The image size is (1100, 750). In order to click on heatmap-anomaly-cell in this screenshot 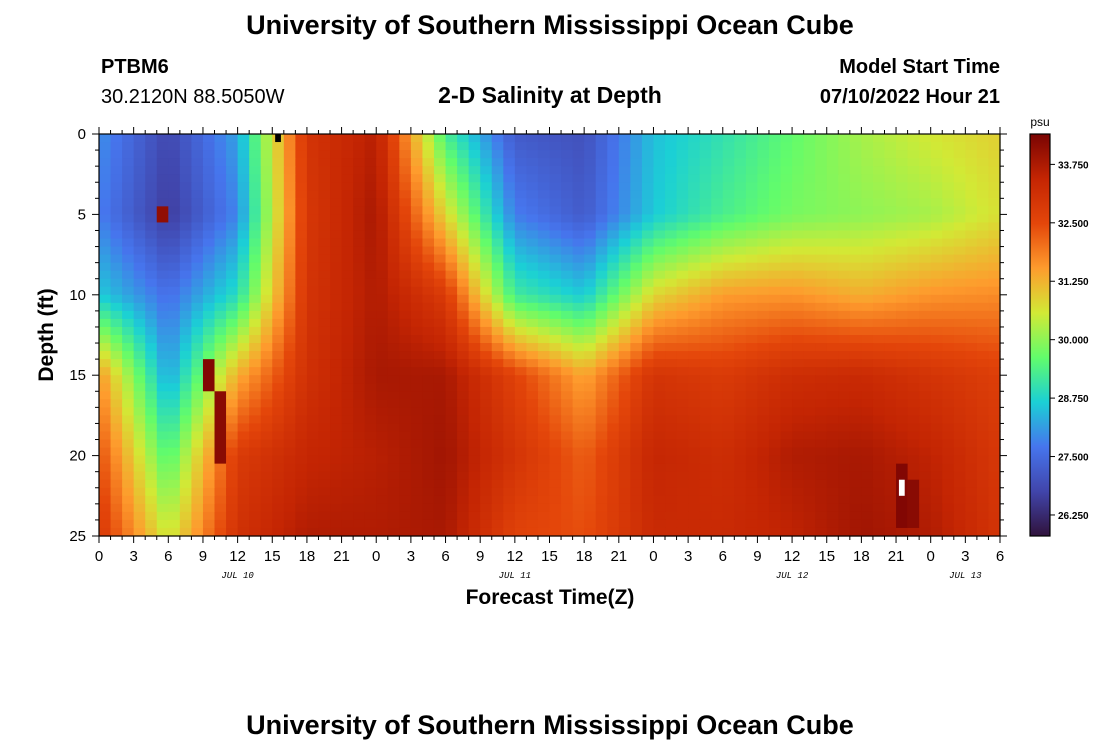, I will do `click(902, 495)`.